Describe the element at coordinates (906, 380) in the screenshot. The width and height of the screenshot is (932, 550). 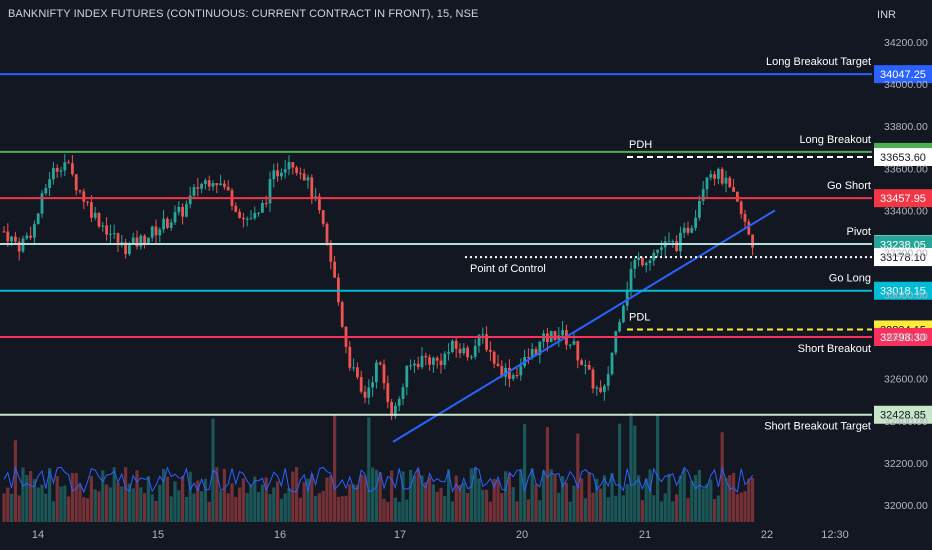
I see `price-tick-label: 32600.00` at that location.